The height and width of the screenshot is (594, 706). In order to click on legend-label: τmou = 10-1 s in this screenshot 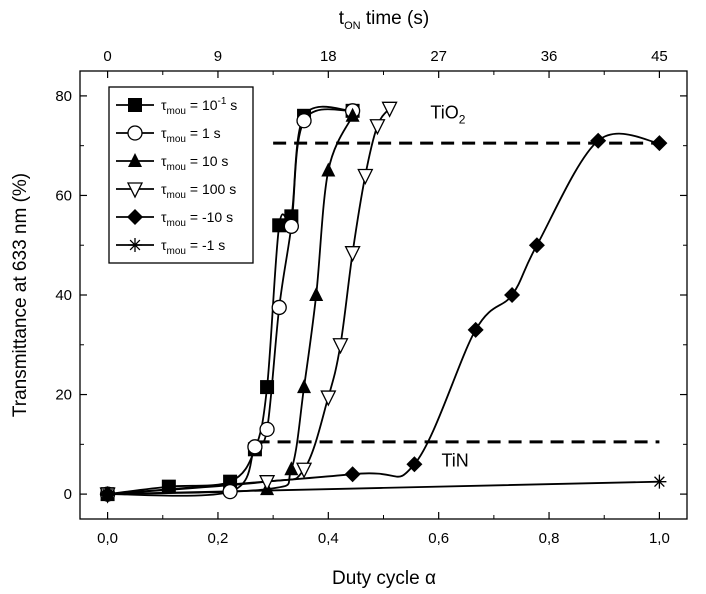, I will do `click(199, 106)`.